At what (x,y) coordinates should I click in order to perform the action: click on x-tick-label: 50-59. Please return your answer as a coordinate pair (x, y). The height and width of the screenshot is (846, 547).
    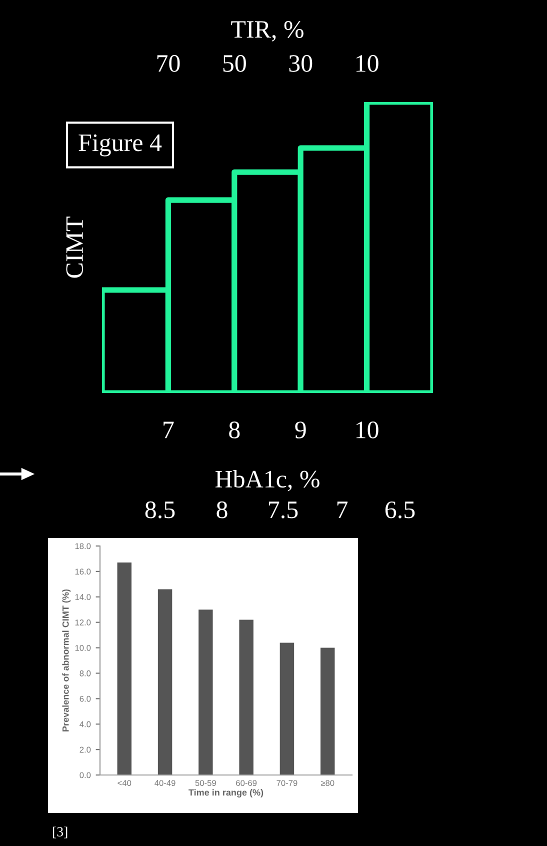
    Looking at the image, I should click on (205, 783).